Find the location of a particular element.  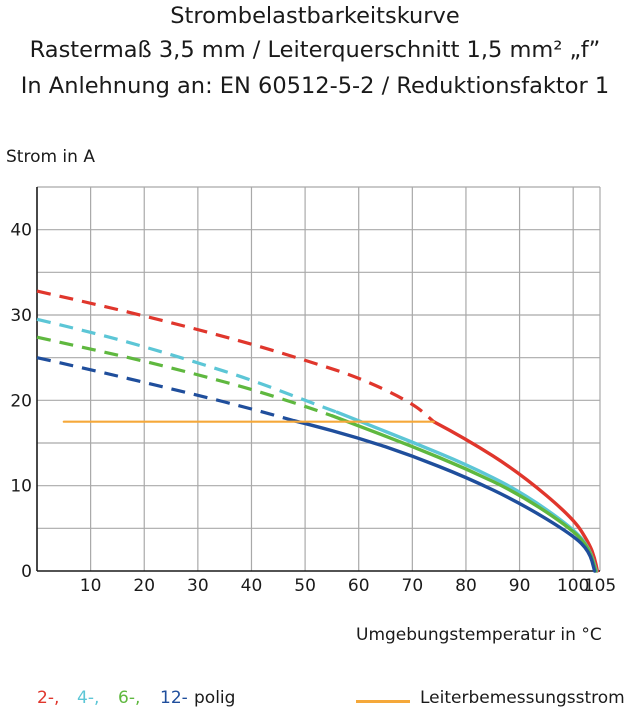

series-12-polig-dashed is located at coordinates (165, 389).